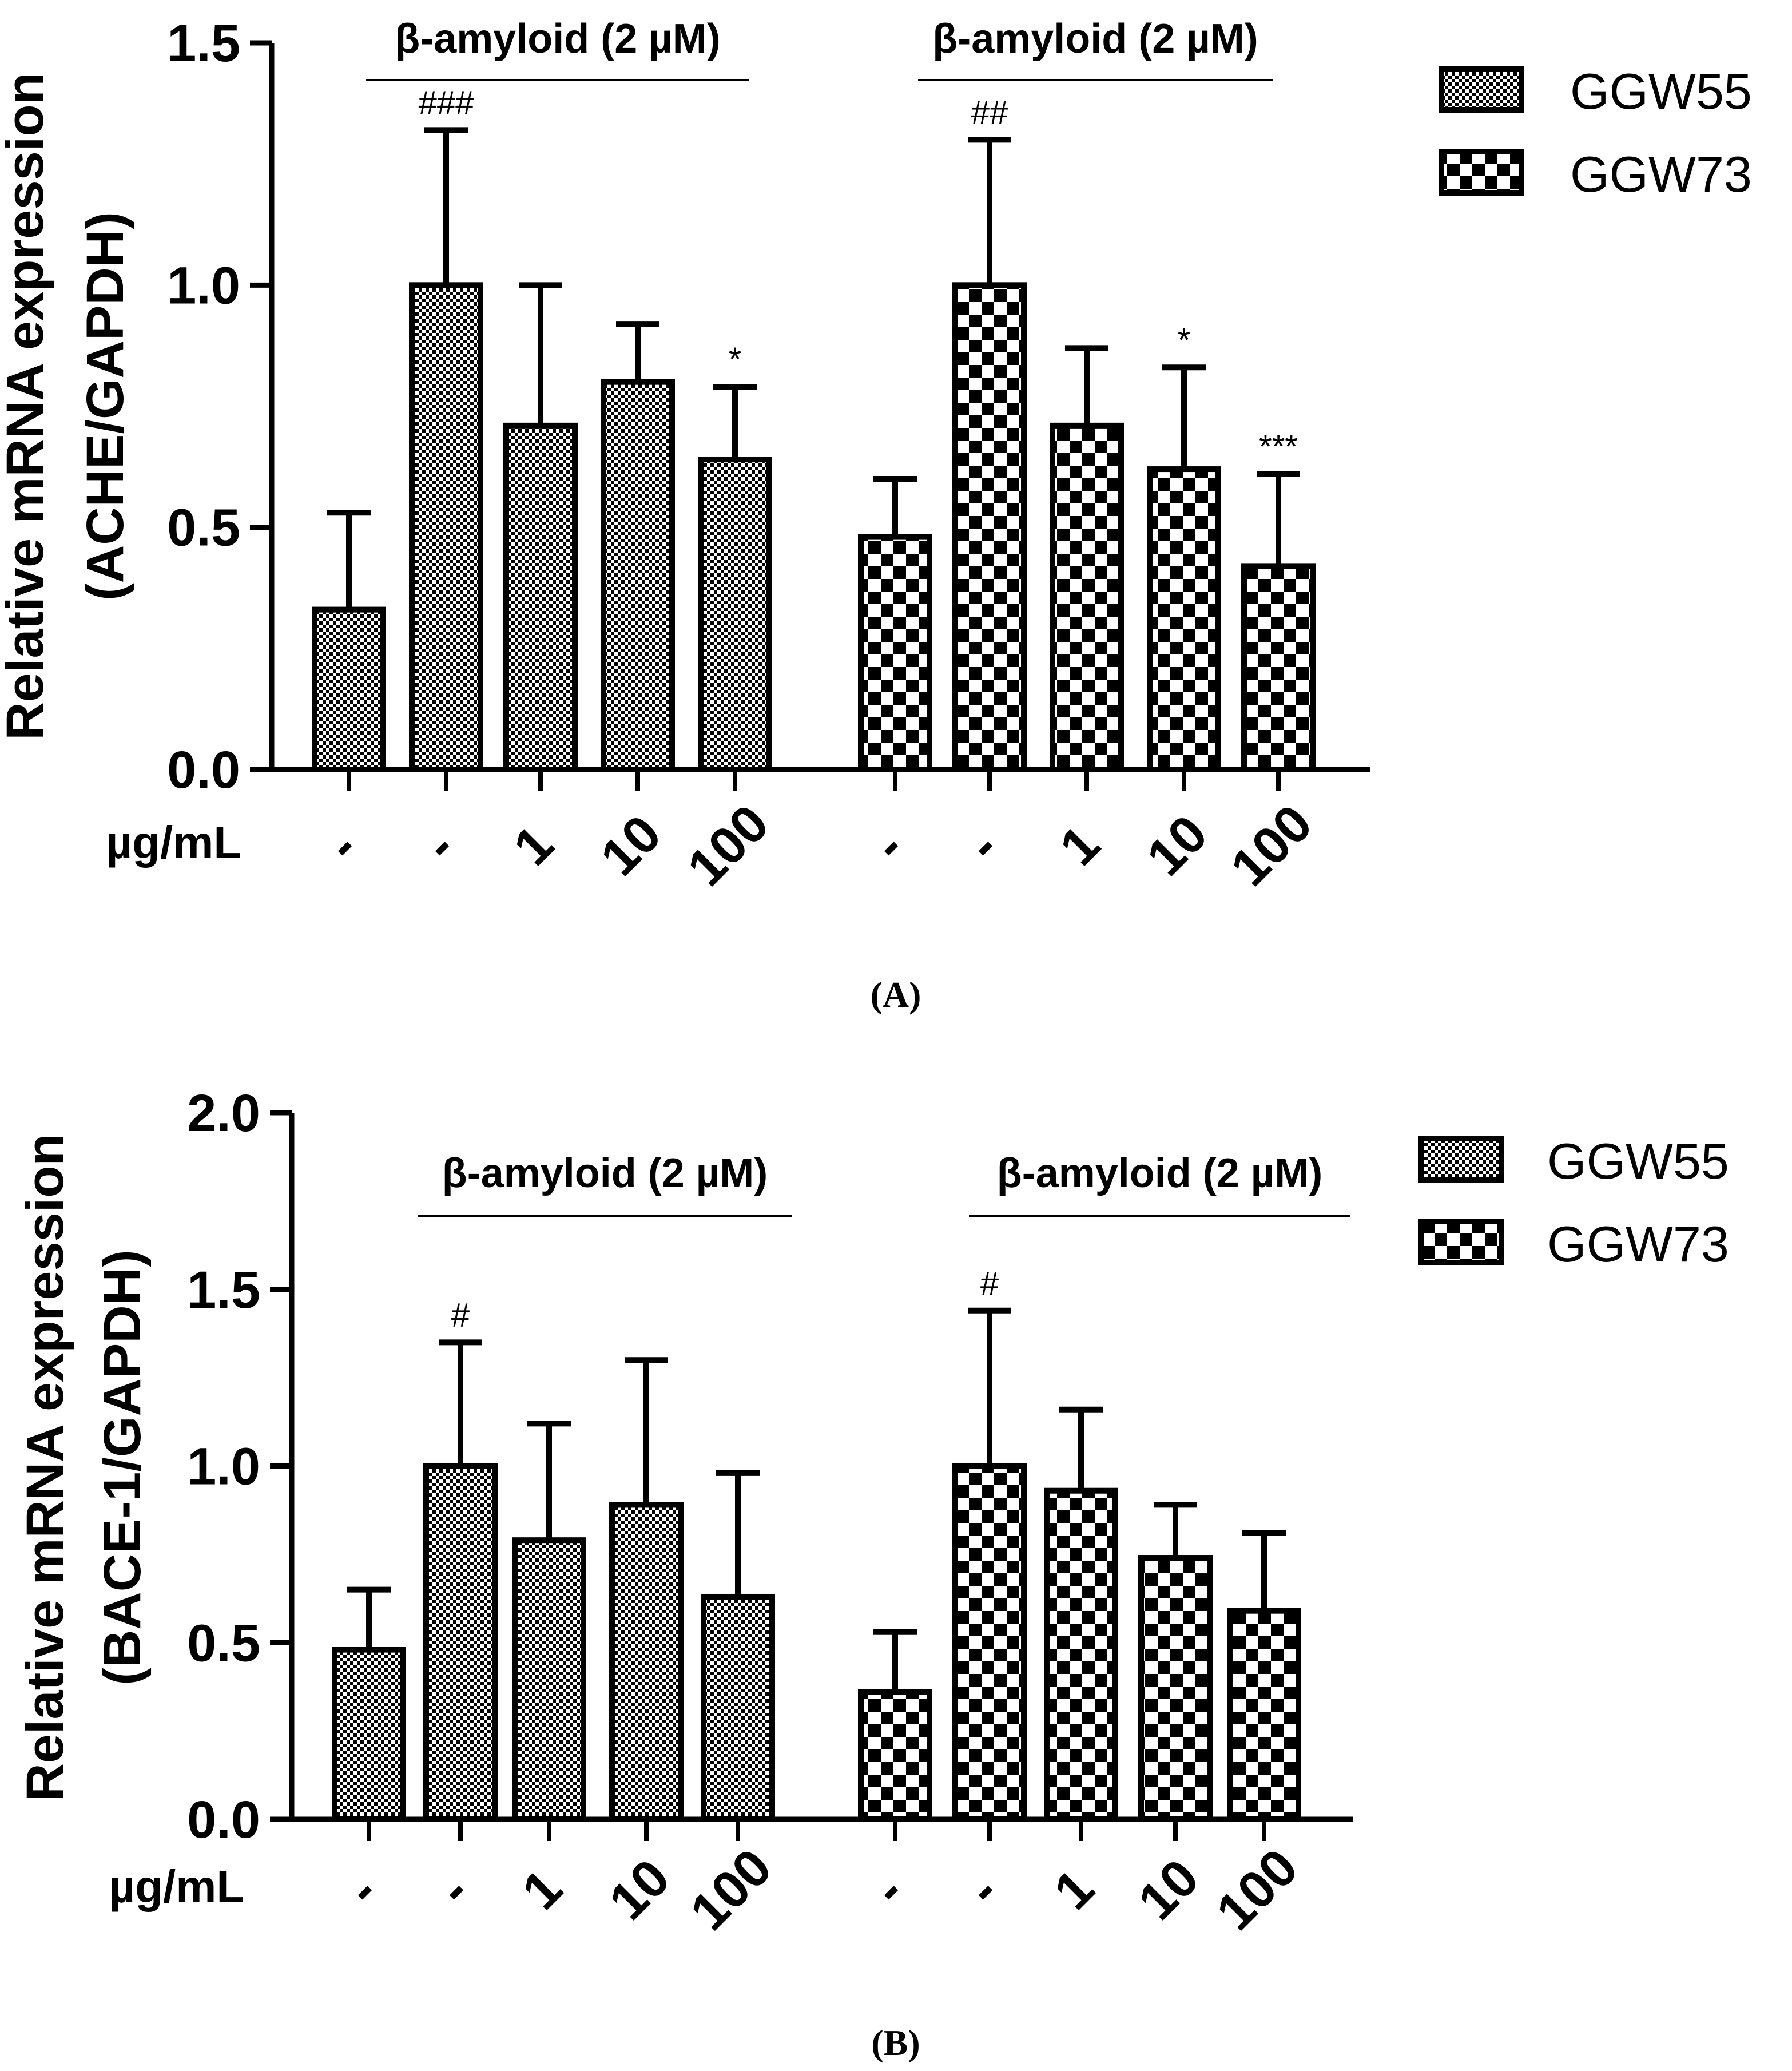 The width and height of the screenshot is (1792, 2071). Describe the element at coordinates (460, 1315) in the screenshot. I see `significance-label-b-0-1: #` at that location.